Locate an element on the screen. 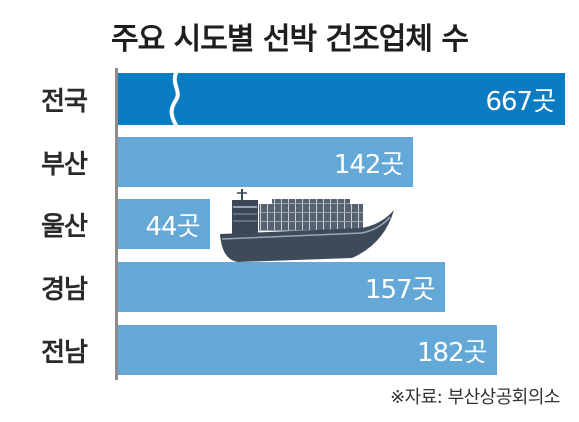 Image resolution: width=579 pixels, height=422 pixels. row-national: 전국 667곳 is located at coordinates (289, 99).